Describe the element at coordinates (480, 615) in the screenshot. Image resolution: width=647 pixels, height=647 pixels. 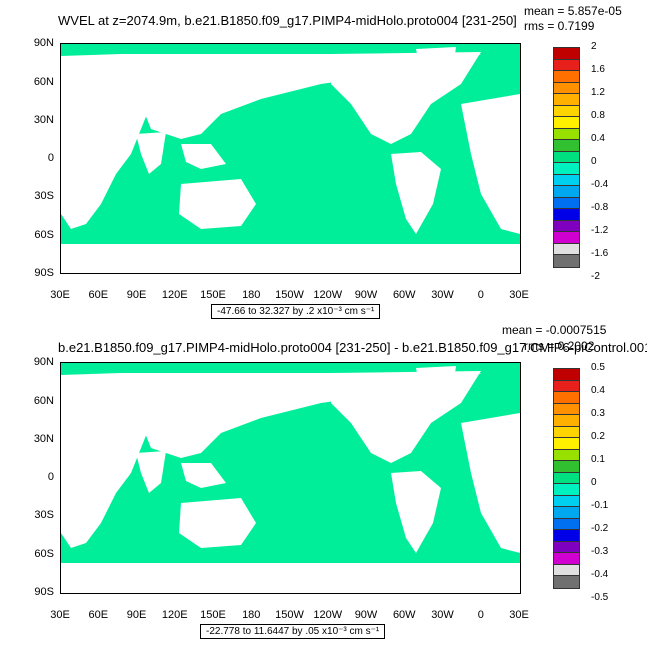
I see `panel-2-lon-label: 0` at that location.